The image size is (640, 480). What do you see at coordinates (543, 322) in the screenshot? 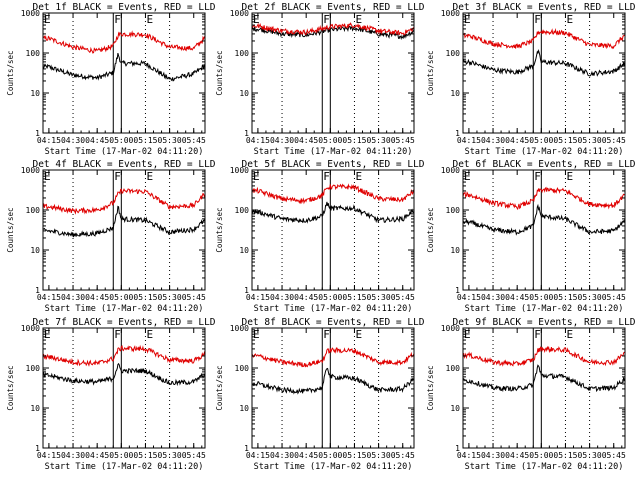
I see `panel-title: Det 9f BLACK = Events, RED = LLD` at bounding box center [543, 322].